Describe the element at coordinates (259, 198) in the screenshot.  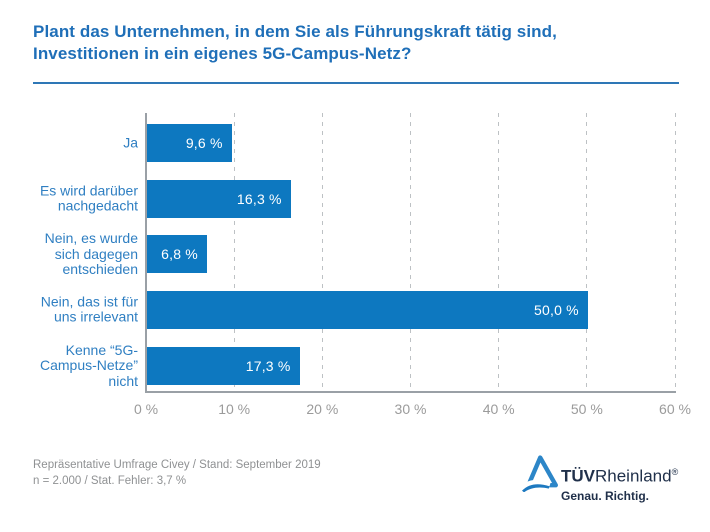
I see `bar-value-label: 16,3 %` at that location.